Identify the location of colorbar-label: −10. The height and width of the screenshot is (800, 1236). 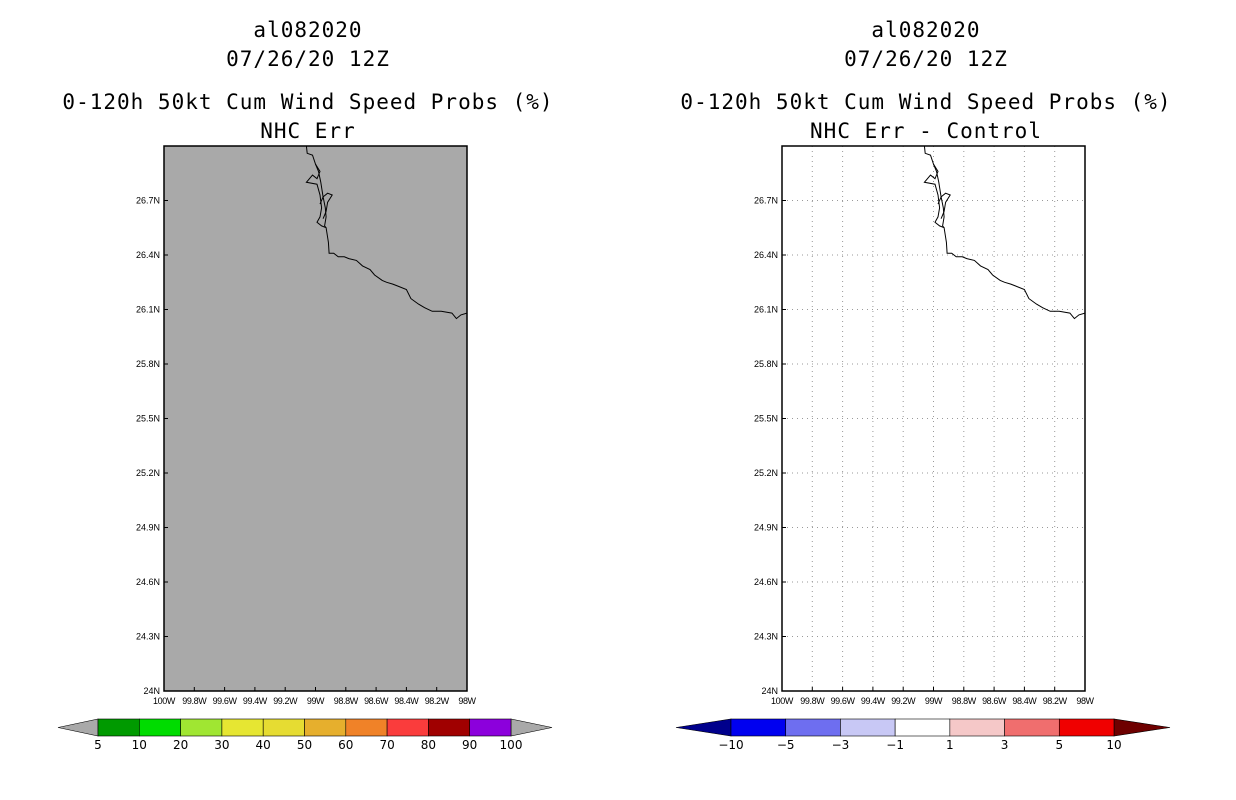
(730, 745).